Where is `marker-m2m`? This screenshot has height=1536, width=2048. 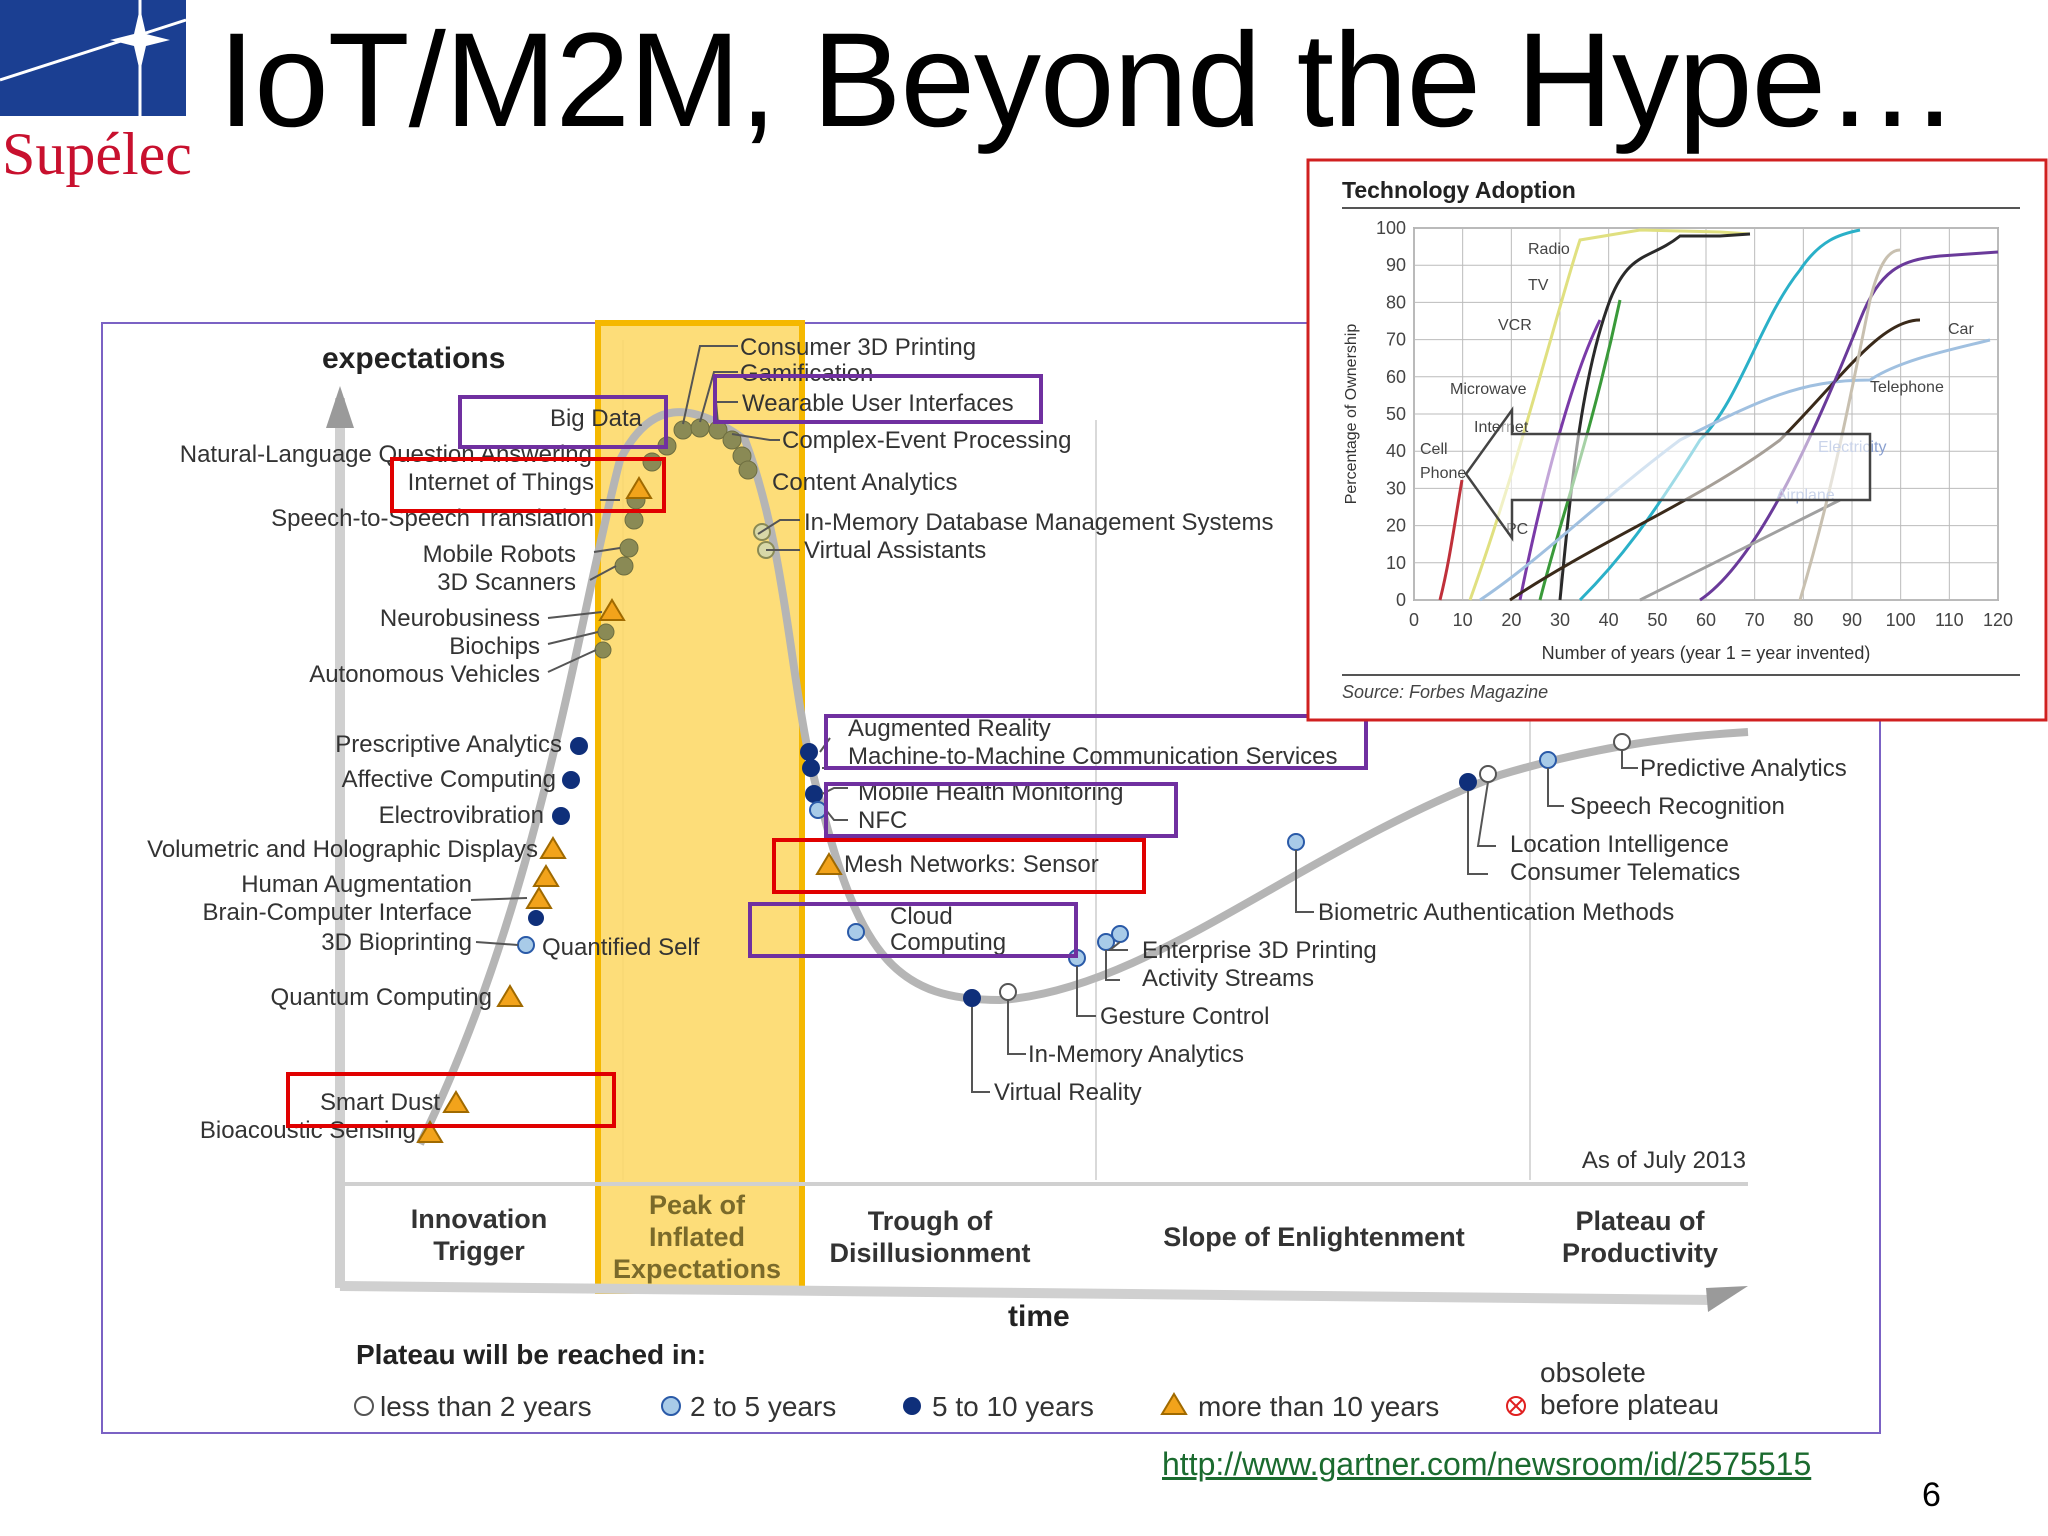
marker-m2m is located at coordinates (811, 768).